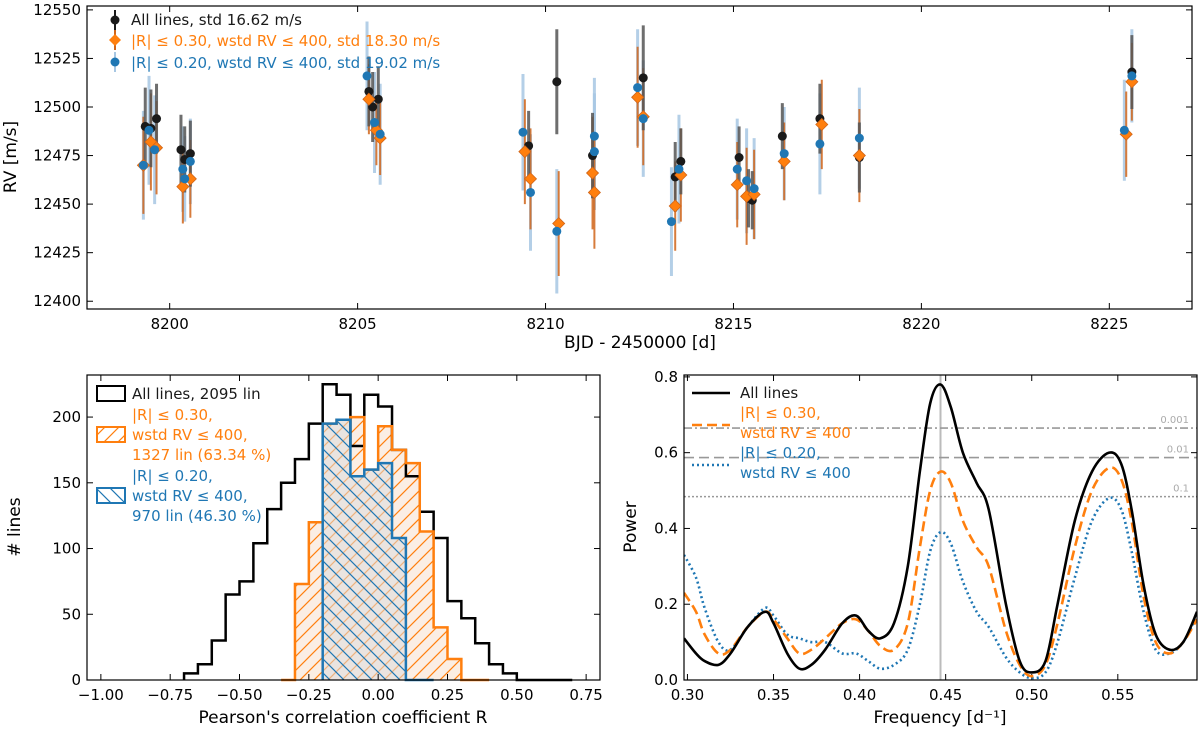 This screenshot has width=1200, height=730. I want to click on x-tick-label: 8205, so click(358, 324).